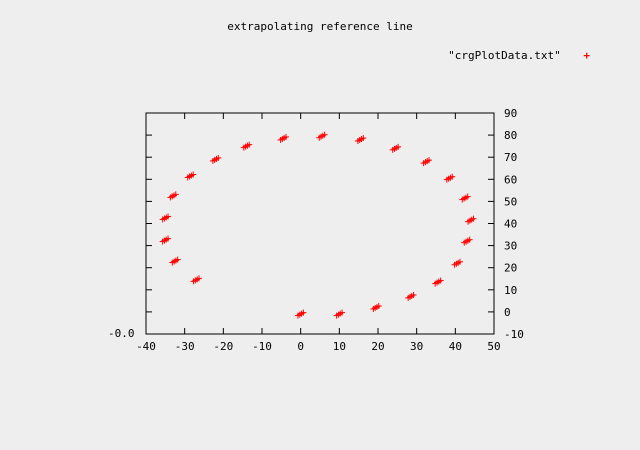 This screenshot has height=450, width=640. Describe the element at coordinates (510, 179) in the screenshot. I see `y-tick-label: 60` at that location.